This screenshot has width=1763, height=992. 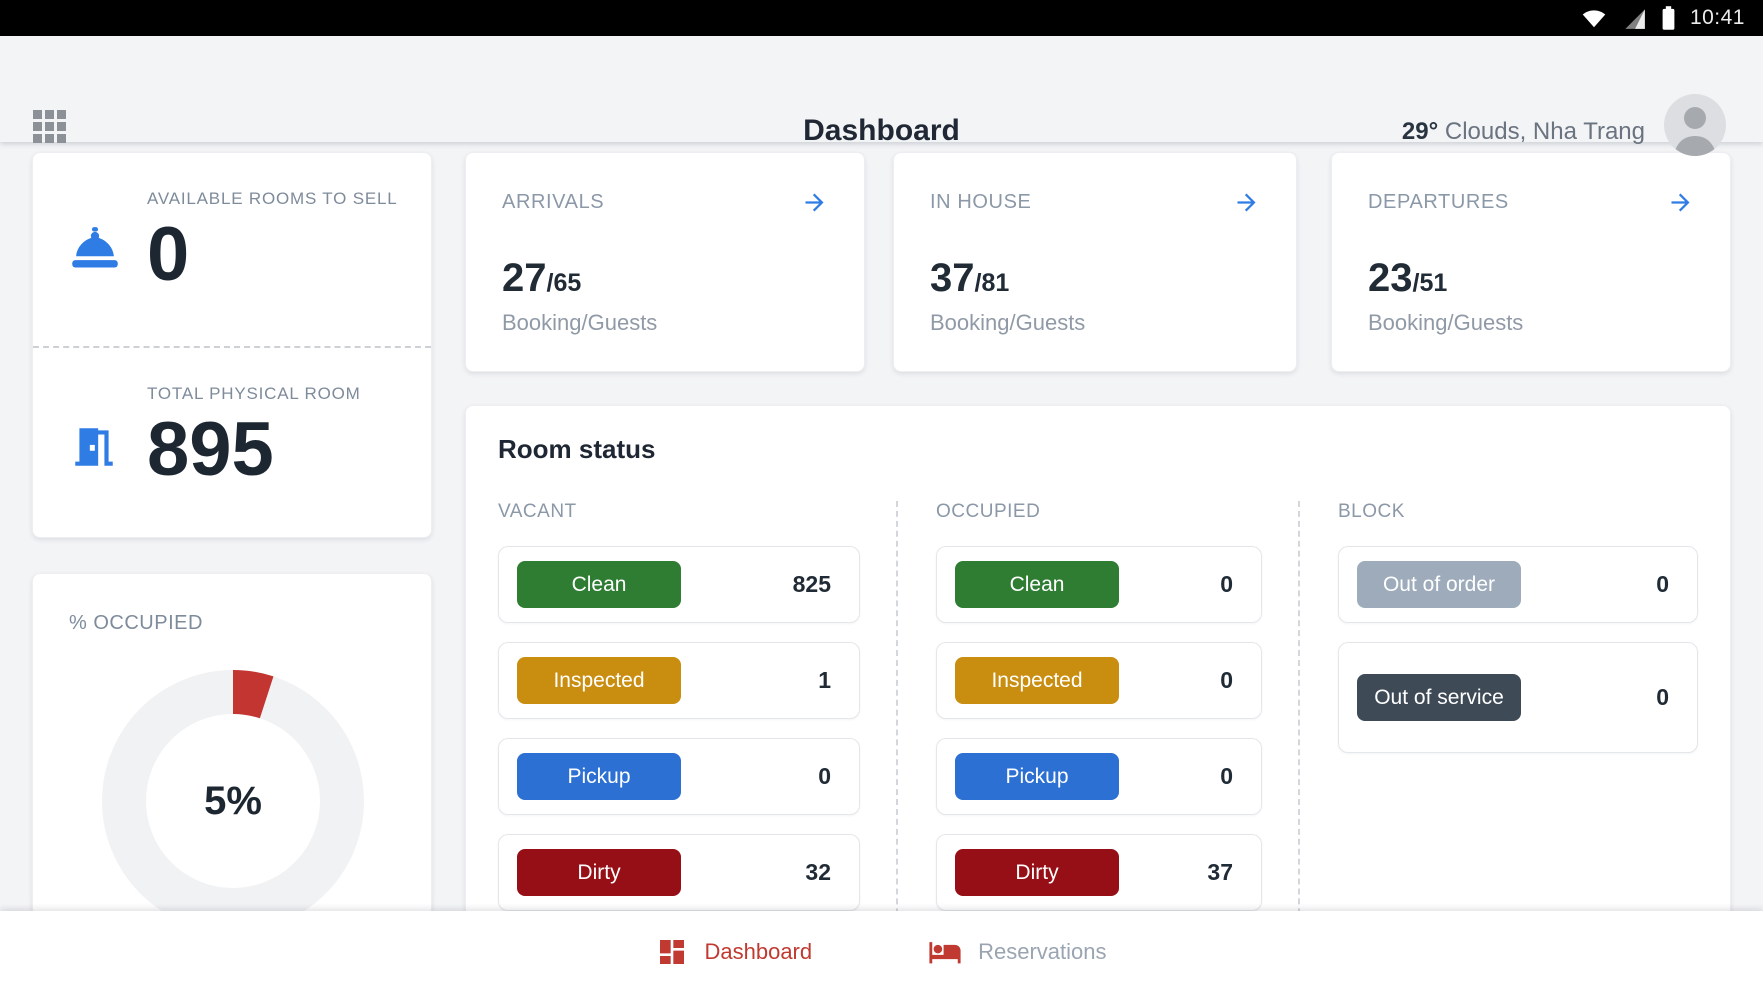 I want to click on occupied-dirty-row: Dirty 37, so click(x=1099, y=872).